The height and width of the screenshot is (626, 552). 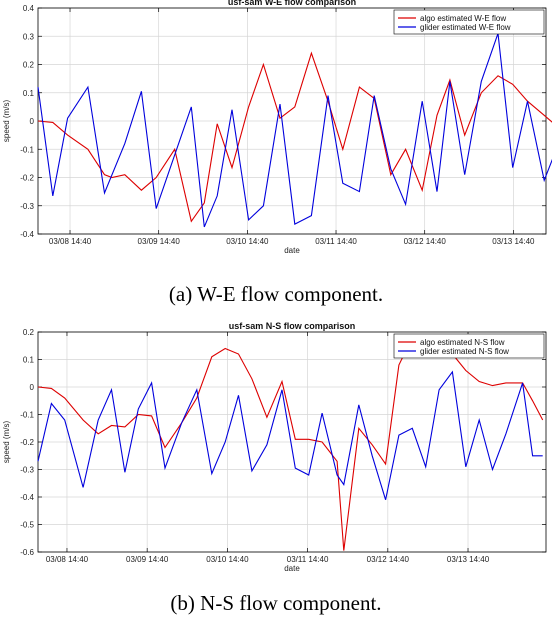 I want to click on ns-legend-label-0: algo estimated N-S flow, so click(x=462, y=342).